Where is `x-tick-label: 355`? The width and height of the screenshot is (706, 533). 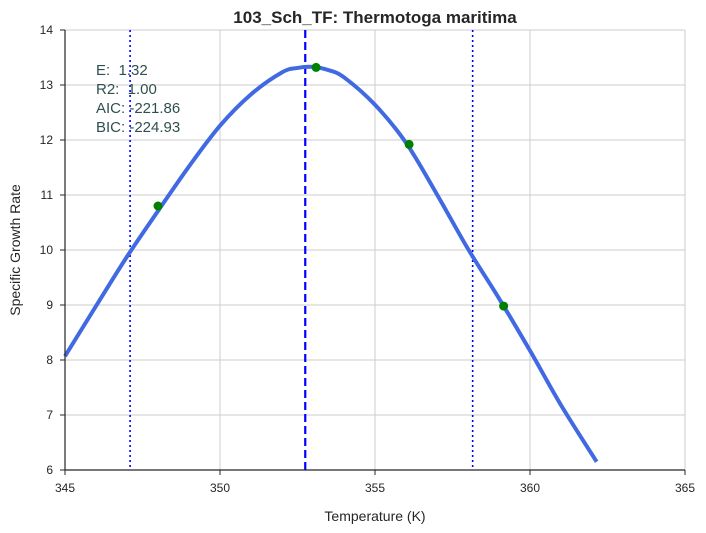
x-tick-label: 355 is located at coordinates (375, 488).